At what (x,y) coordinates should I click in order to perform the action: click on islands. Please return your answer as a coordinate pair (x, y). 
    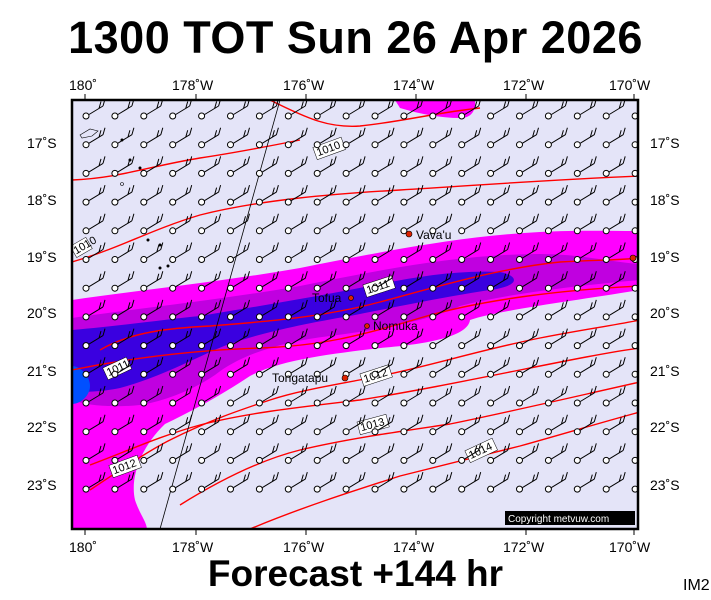
    Looking at the image, I should click on (124, 199).